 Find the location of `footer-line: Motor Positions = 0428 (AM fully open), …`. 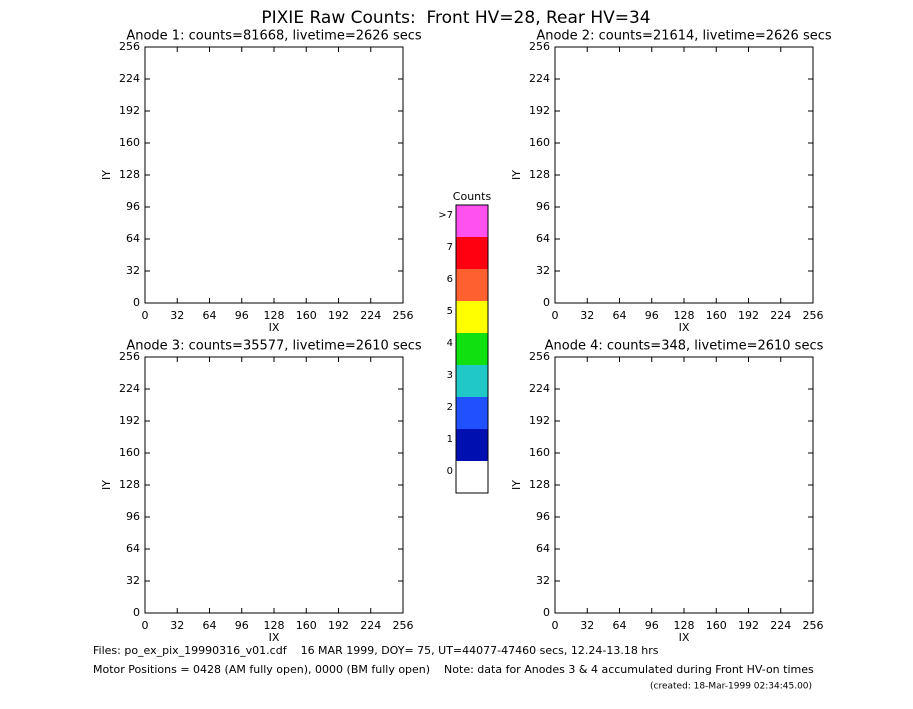

footer-line: Motor Positions = 0428 (AM fully open), … is located at coordinates (453, 669).